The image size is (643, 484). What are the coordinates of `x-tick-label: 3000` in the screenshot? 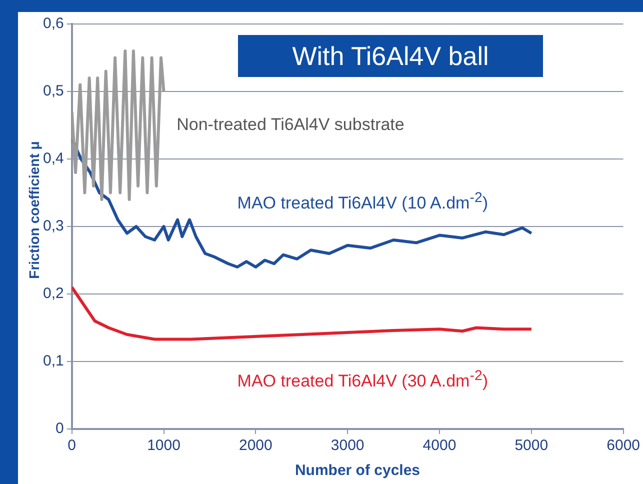 It's located at (347, 445).